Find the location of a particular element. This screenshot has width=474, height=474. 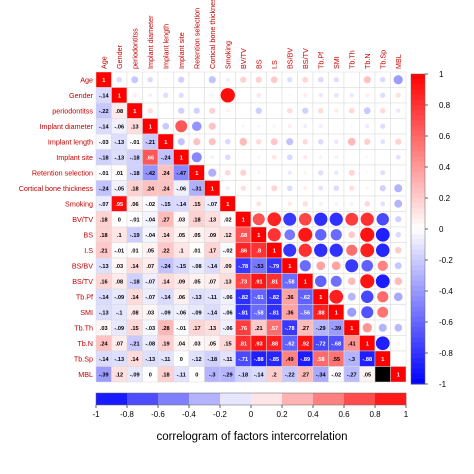

correlation-value-label: -.29 is located at coordinates (321, 329).